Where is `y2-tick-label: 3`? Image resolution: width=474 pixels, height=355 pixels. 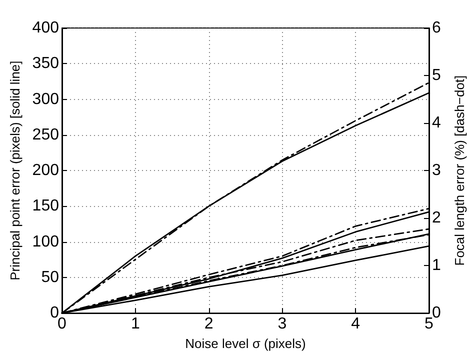 y2-tick-label: 3 is located at coordinates (436, 171).